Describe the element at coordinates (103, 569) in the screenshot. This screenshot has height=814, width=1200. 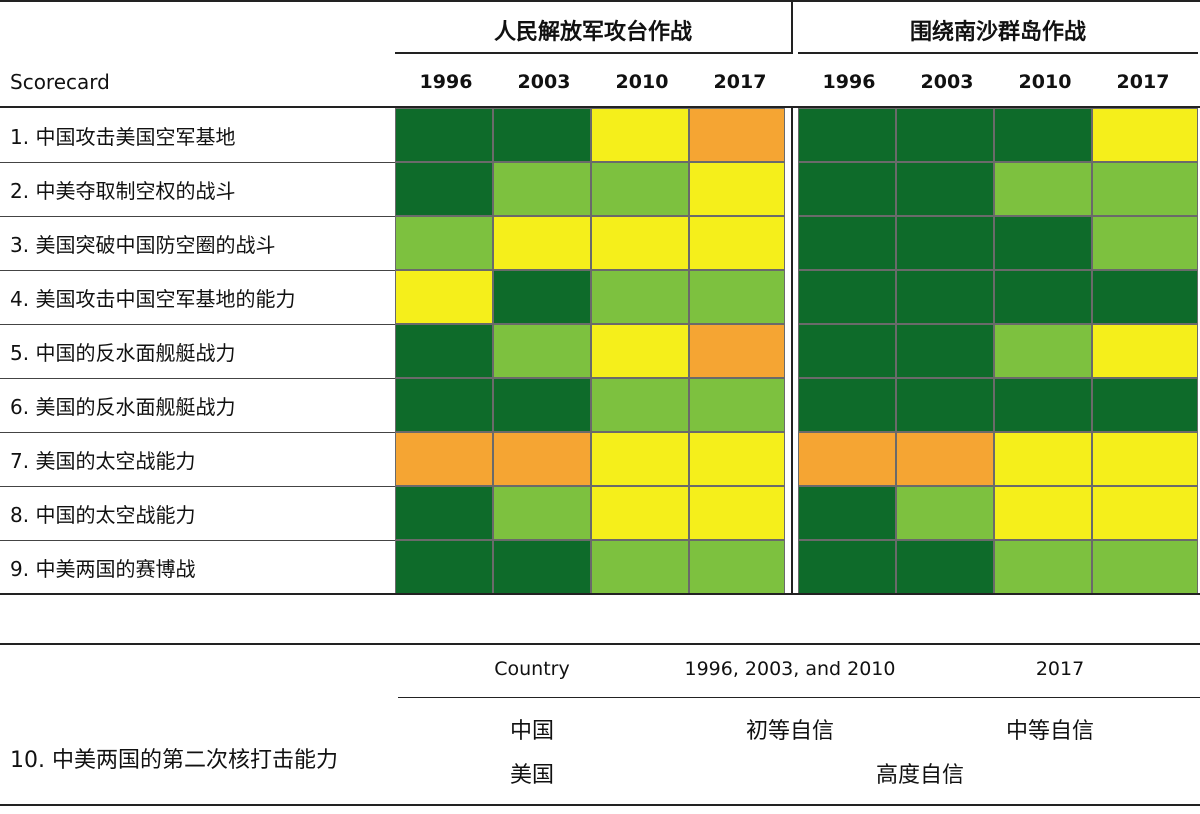
I see `row-label: 9. 中美两国的赛博战` at that location.